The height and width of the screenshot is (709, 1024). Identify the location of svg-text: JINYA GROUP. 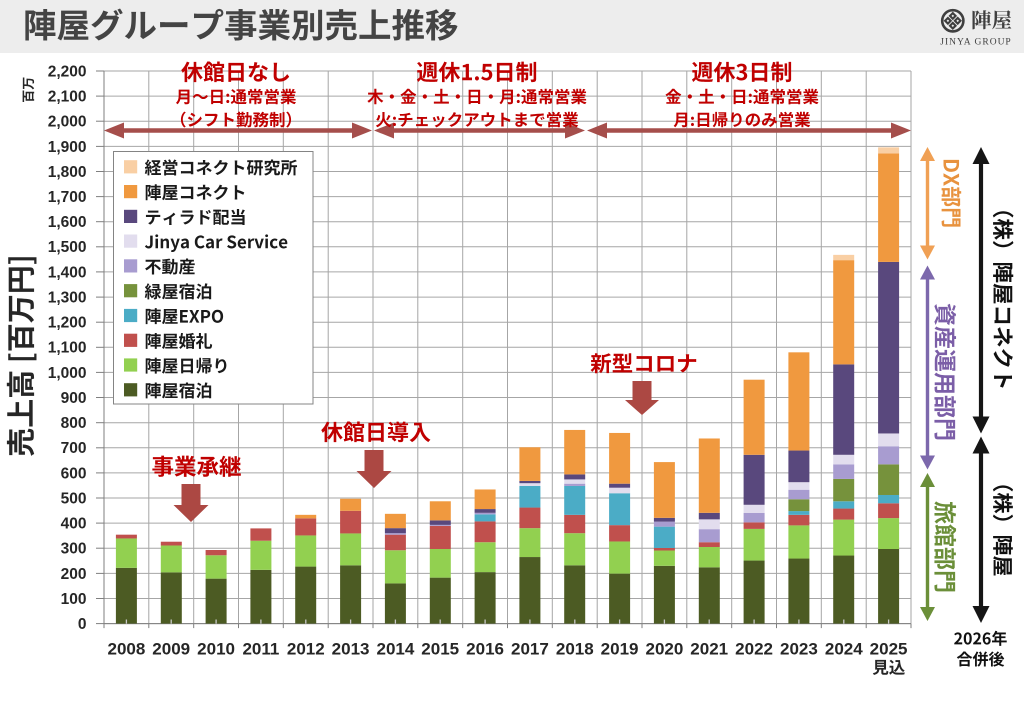
(975, 43).